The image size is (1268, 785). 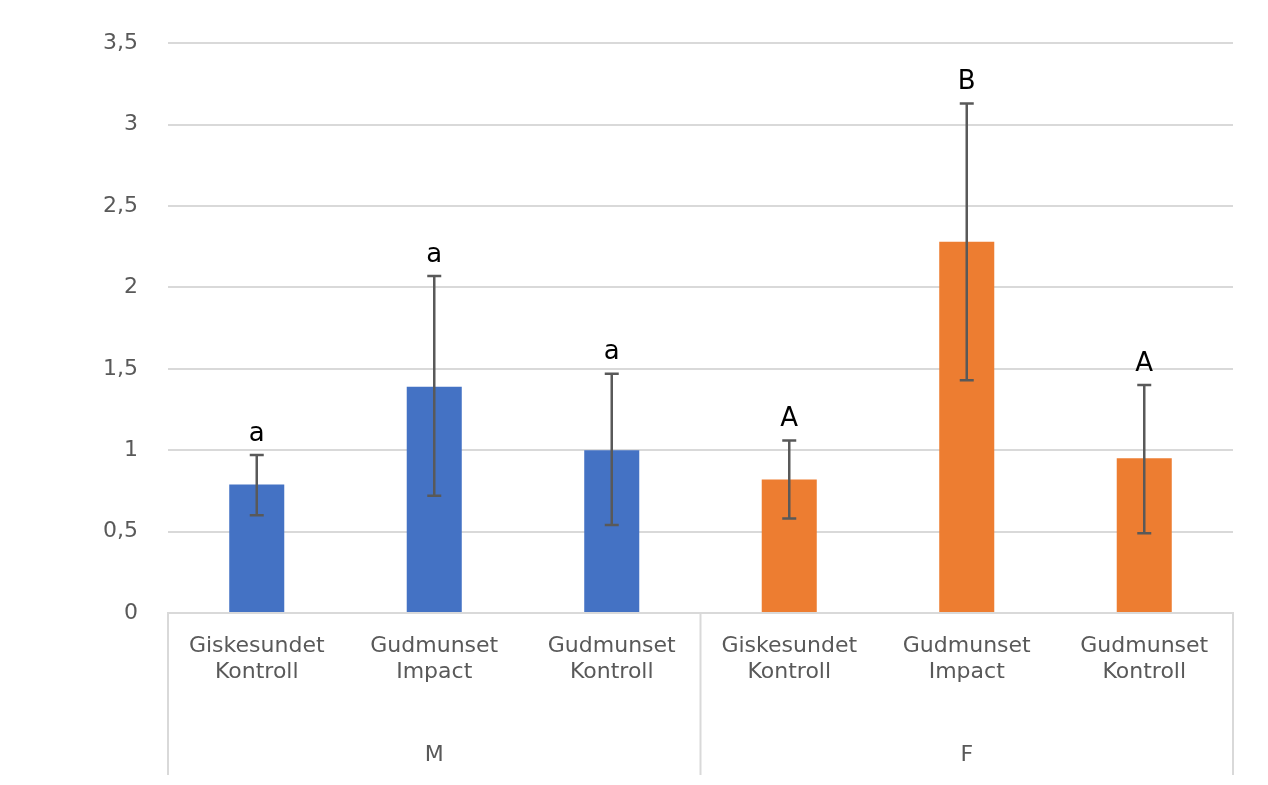 I want to click on y-tick-label: 3,5, so click(x=120, y=41).